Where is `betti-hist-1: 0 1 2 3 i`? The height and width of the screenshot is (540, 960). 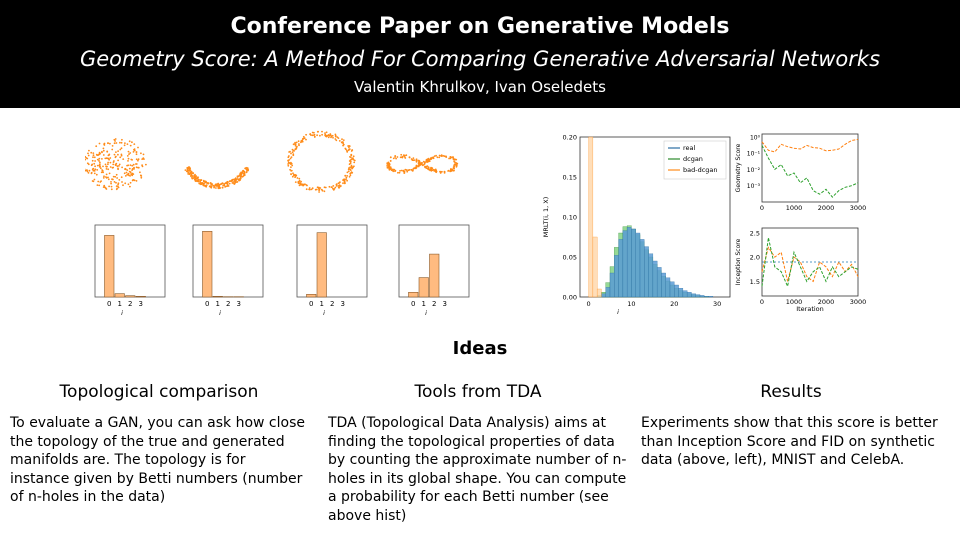
betti-hist-1: 0 1 2 3 i is located at coordinates (228, 270).